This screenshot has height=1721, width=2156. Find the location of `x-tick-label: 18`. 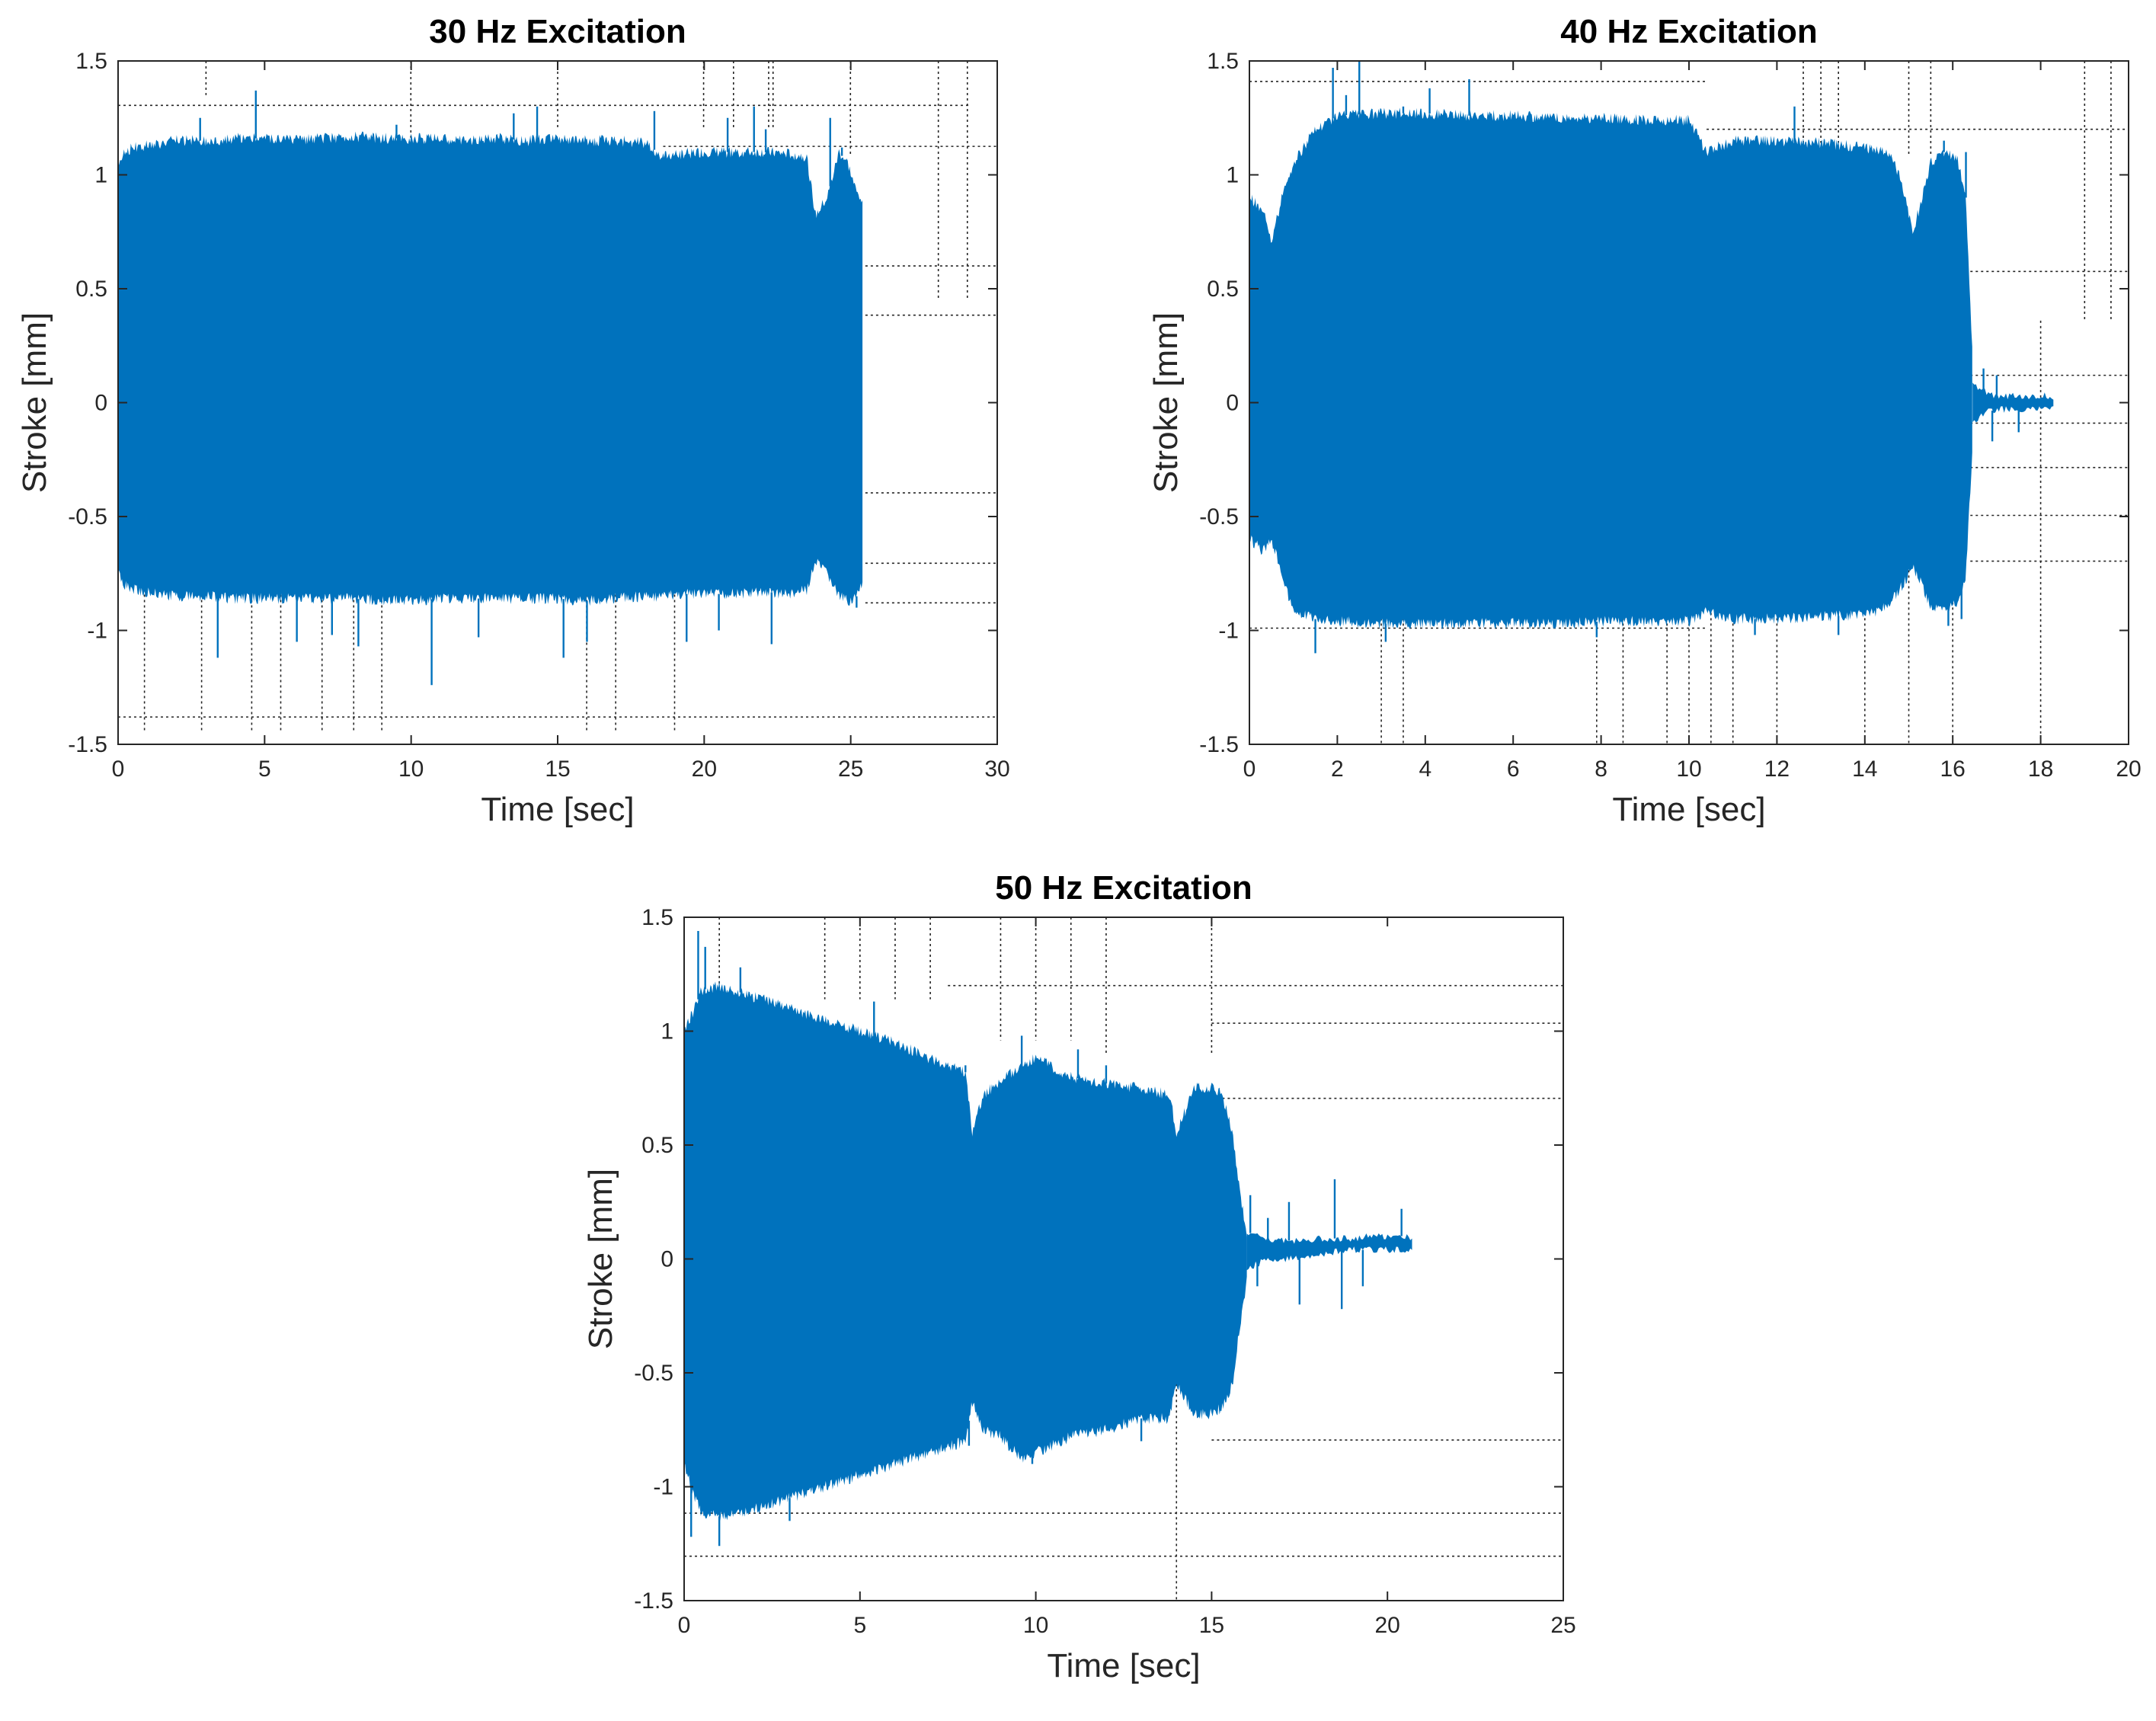

x-tick-label: 18 is located at coordinates (2040, 769).